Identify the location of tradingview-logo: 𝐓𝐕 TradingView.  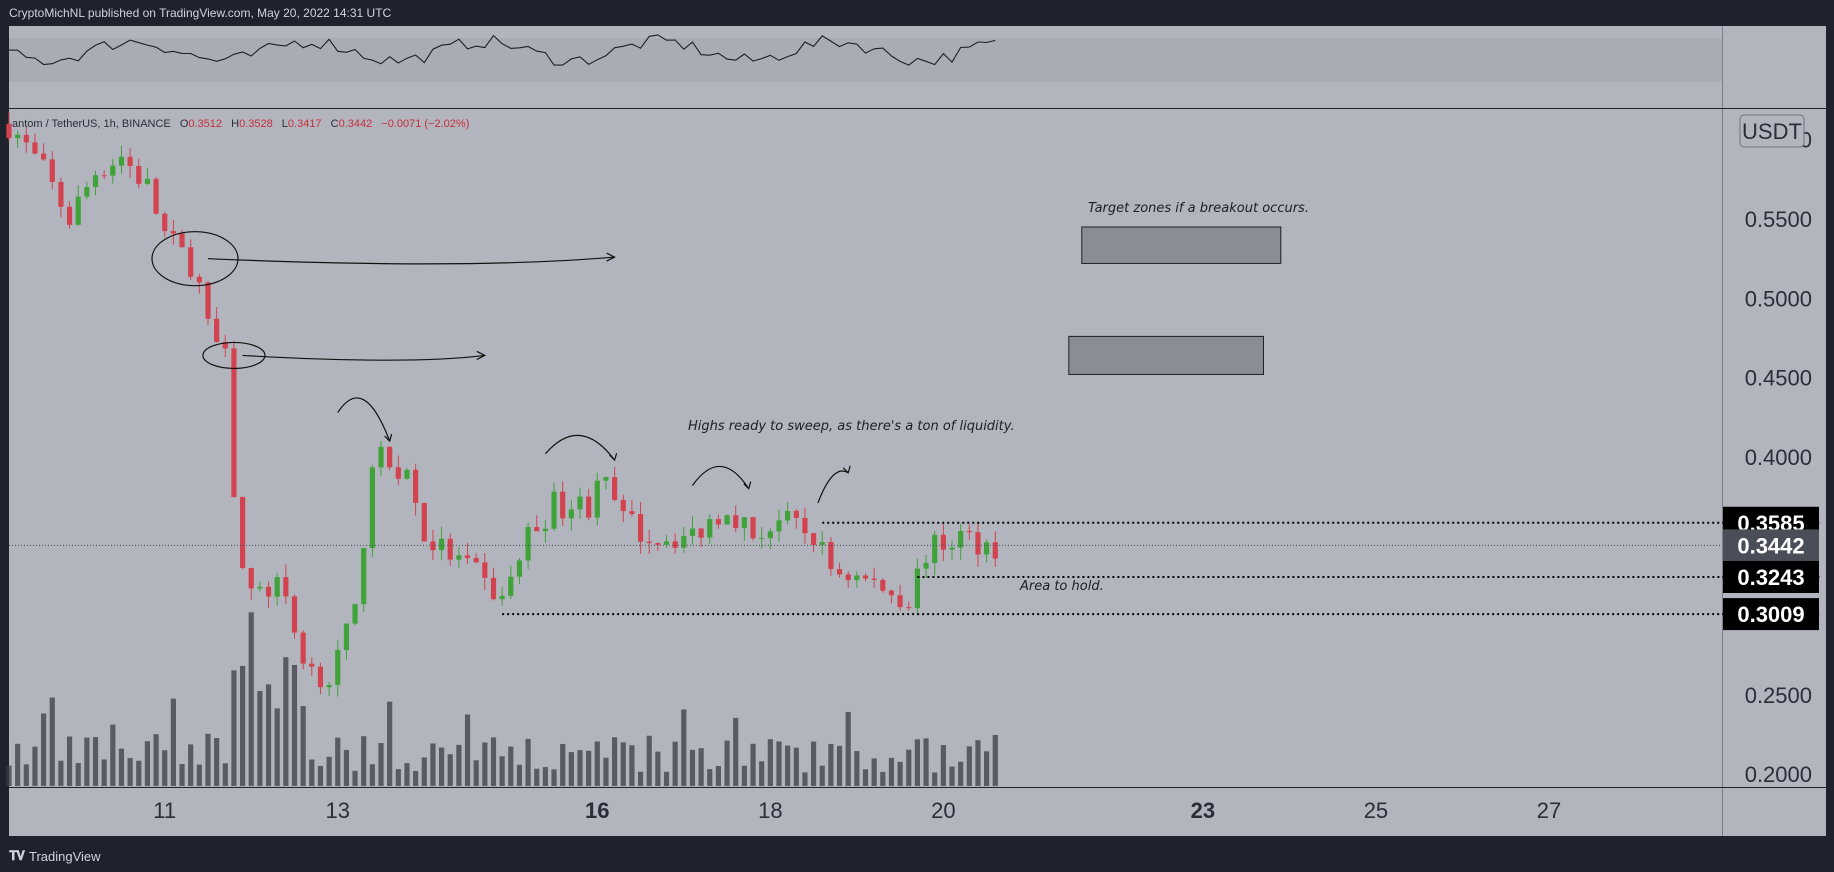
(55, 856).